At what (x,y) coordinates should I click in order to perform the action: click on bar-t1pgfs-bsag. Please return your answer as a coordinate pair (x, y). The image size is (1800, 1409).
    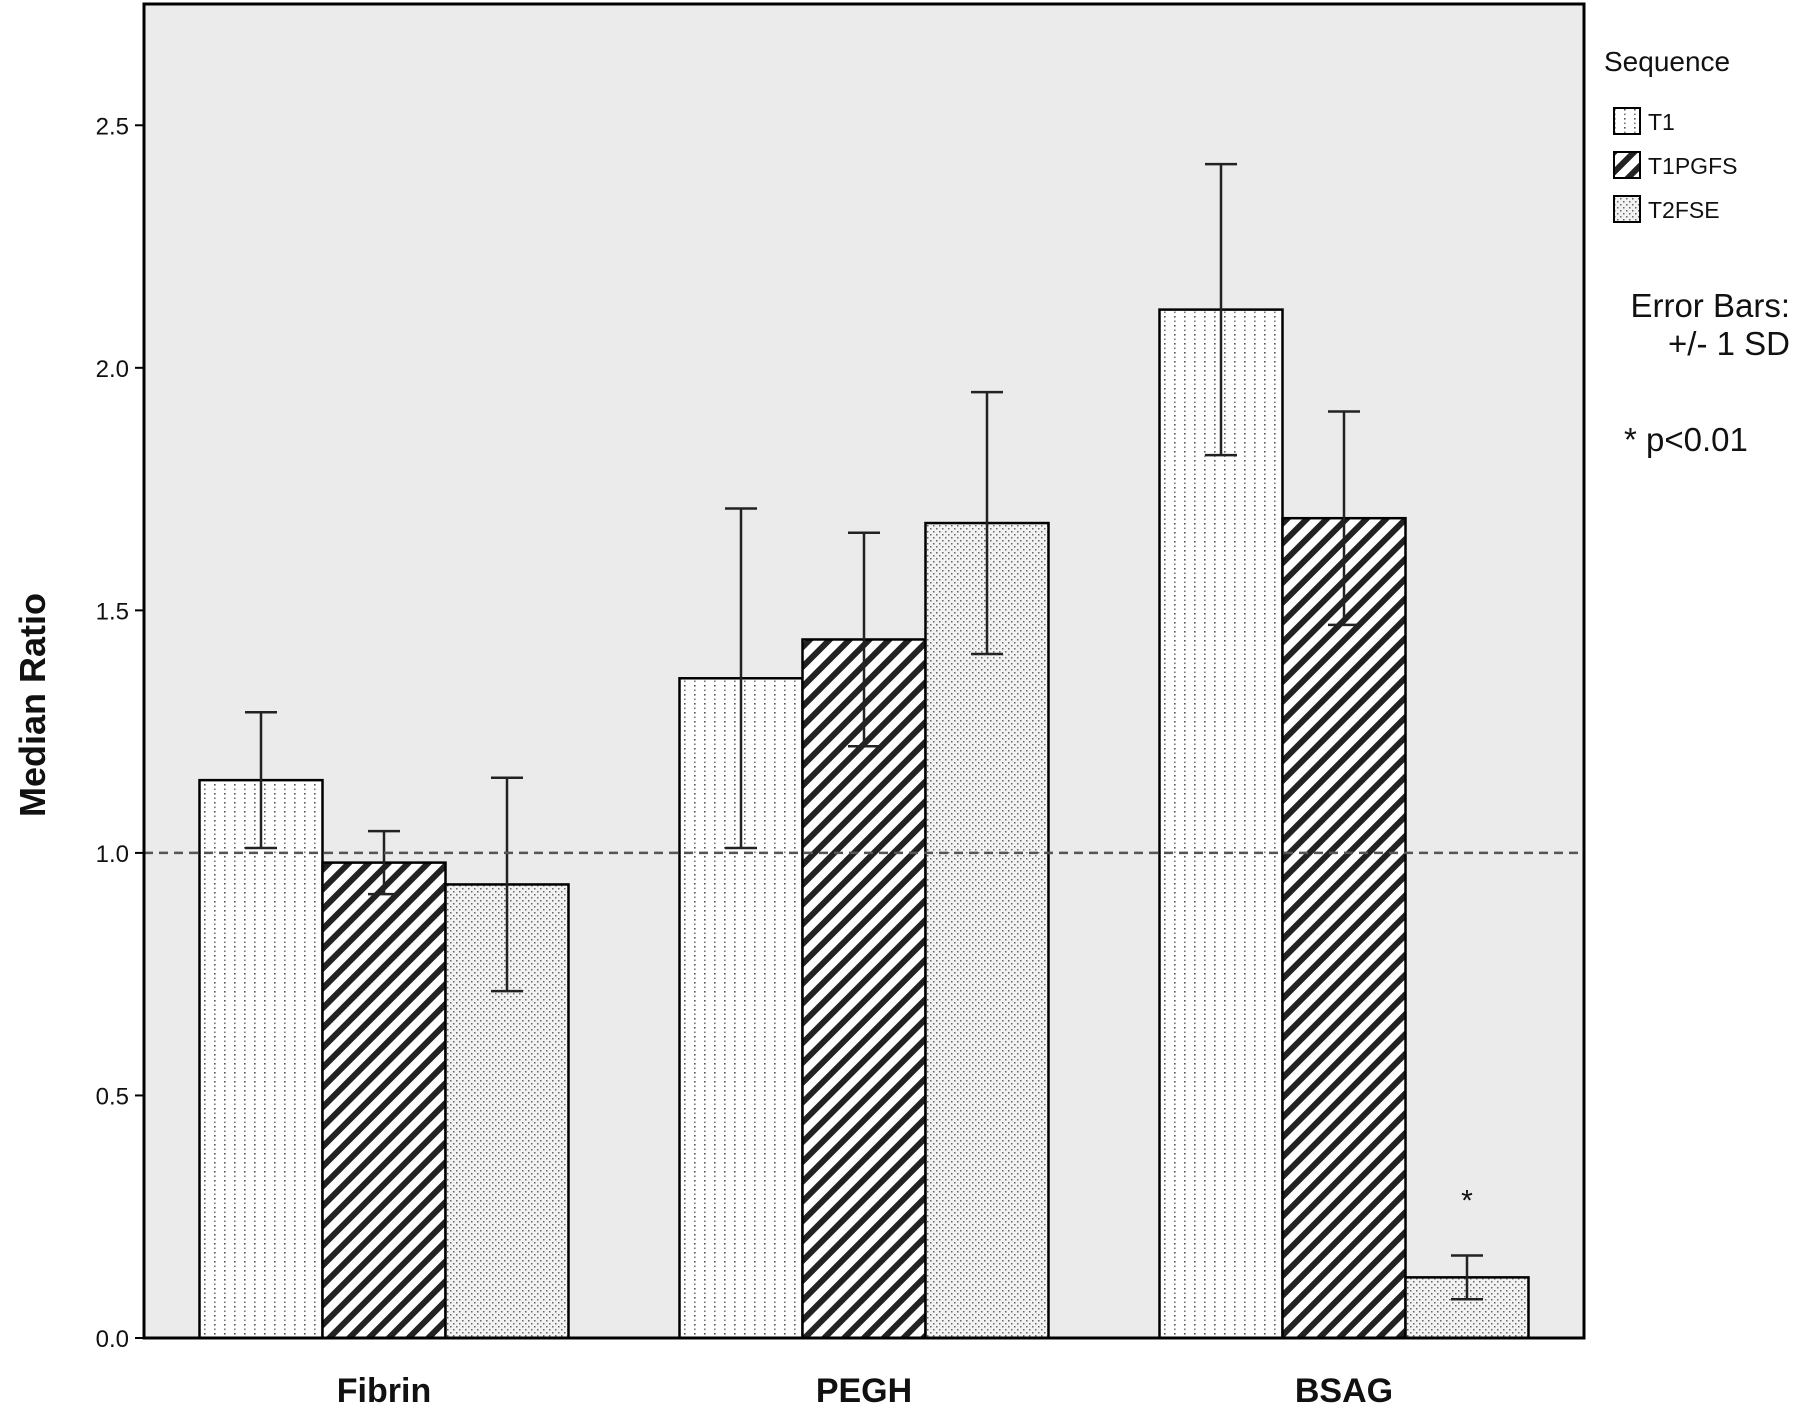
    Looking at the image, I should click on (1344, 928).